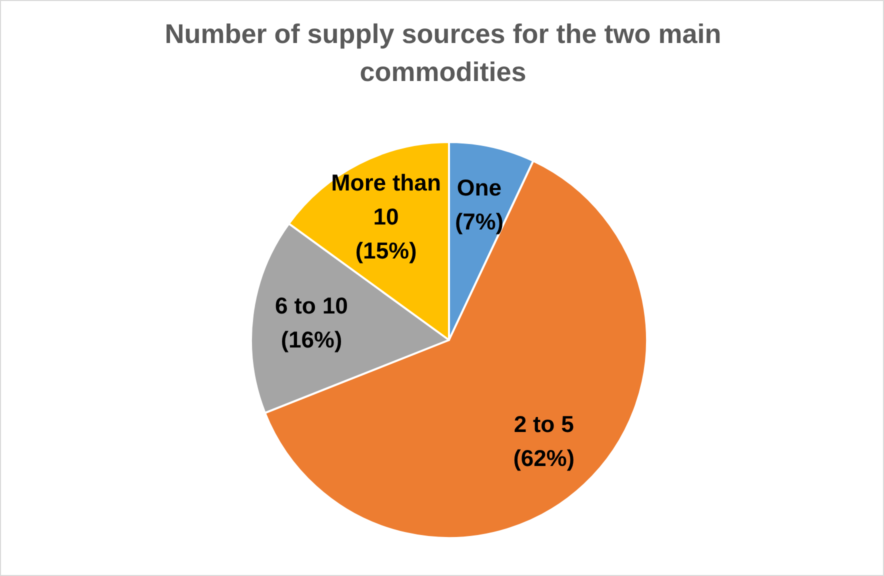  I want to click on data-label: (7%), so click(479, 221).